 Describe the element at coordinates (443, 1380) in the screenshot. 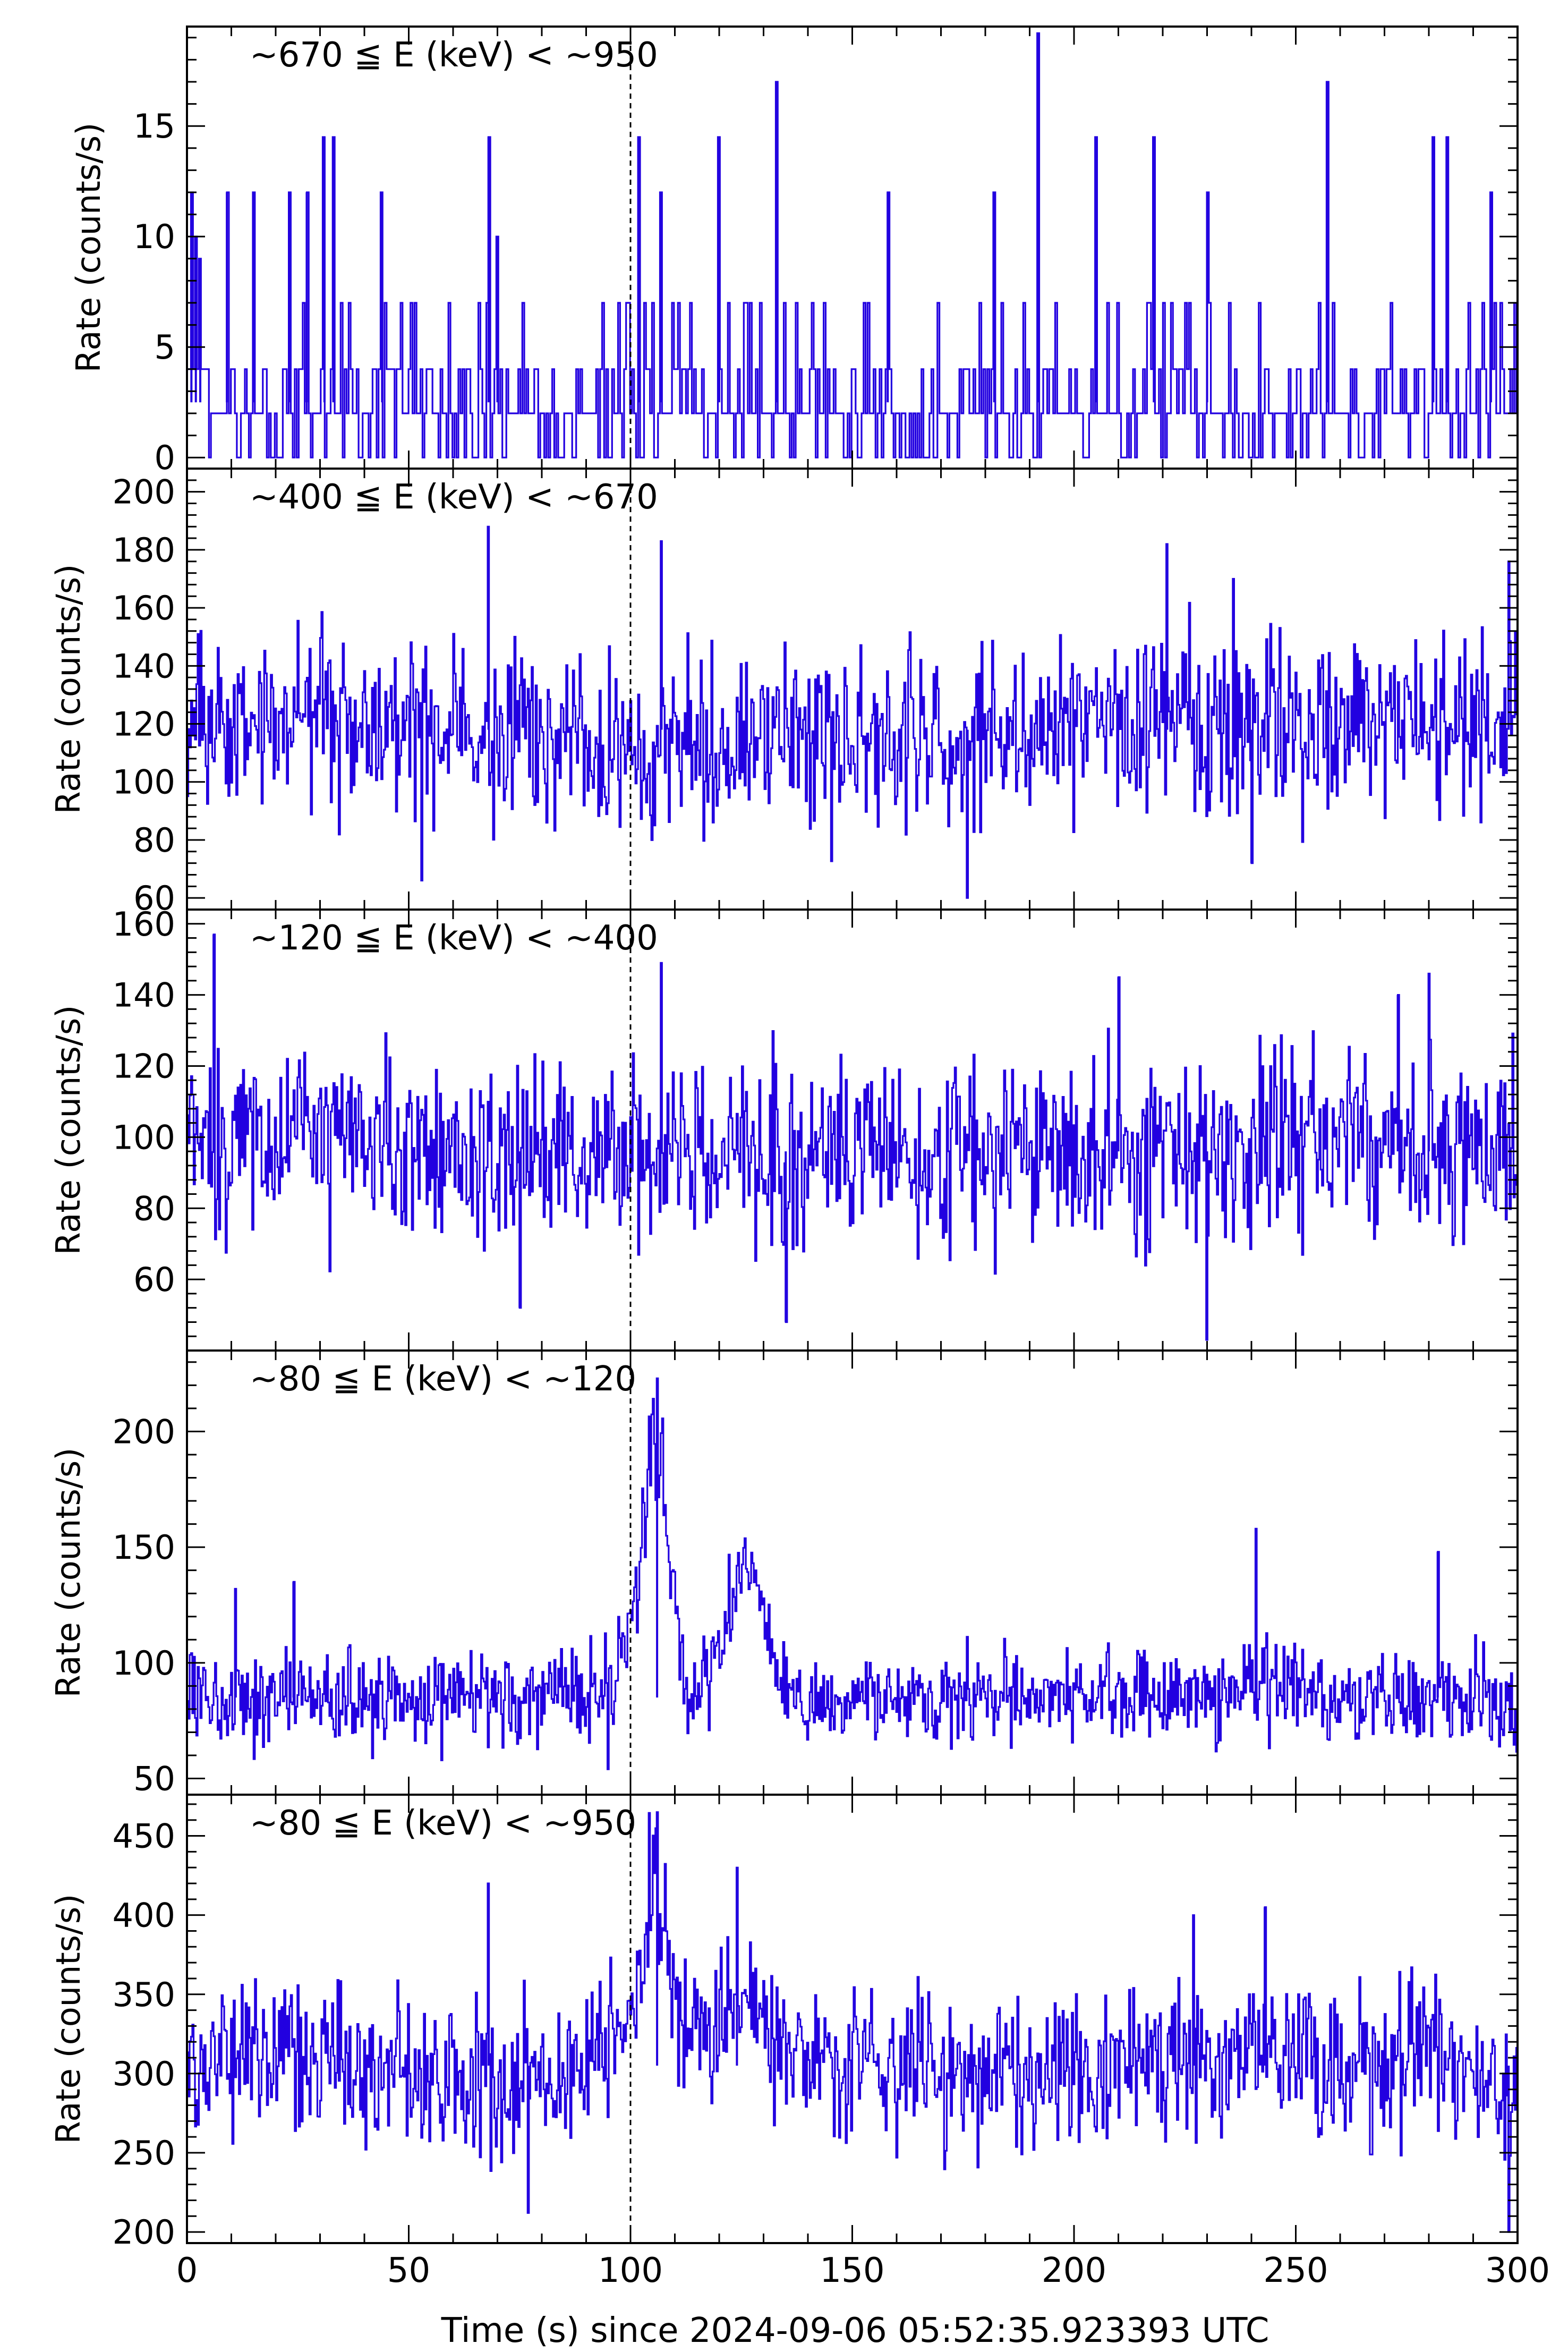

I see `panel-title: ~80 ≦ E (keV) < ~120` at that location.